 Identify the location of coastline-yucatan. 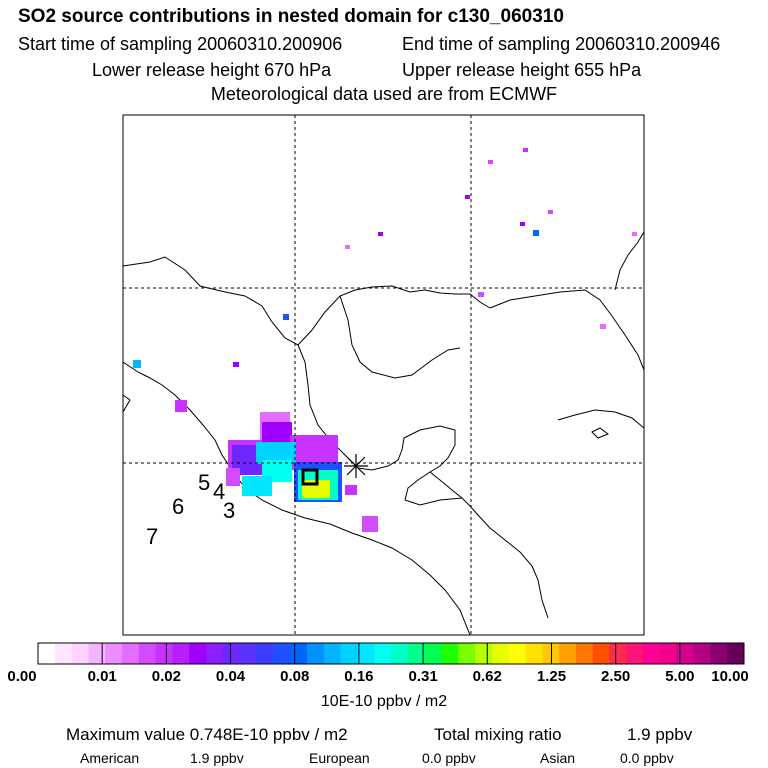
(400, 337).